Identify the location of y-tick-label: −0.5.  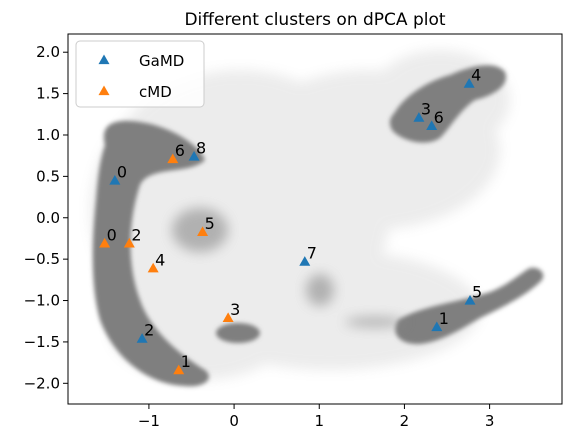
(42, 259).